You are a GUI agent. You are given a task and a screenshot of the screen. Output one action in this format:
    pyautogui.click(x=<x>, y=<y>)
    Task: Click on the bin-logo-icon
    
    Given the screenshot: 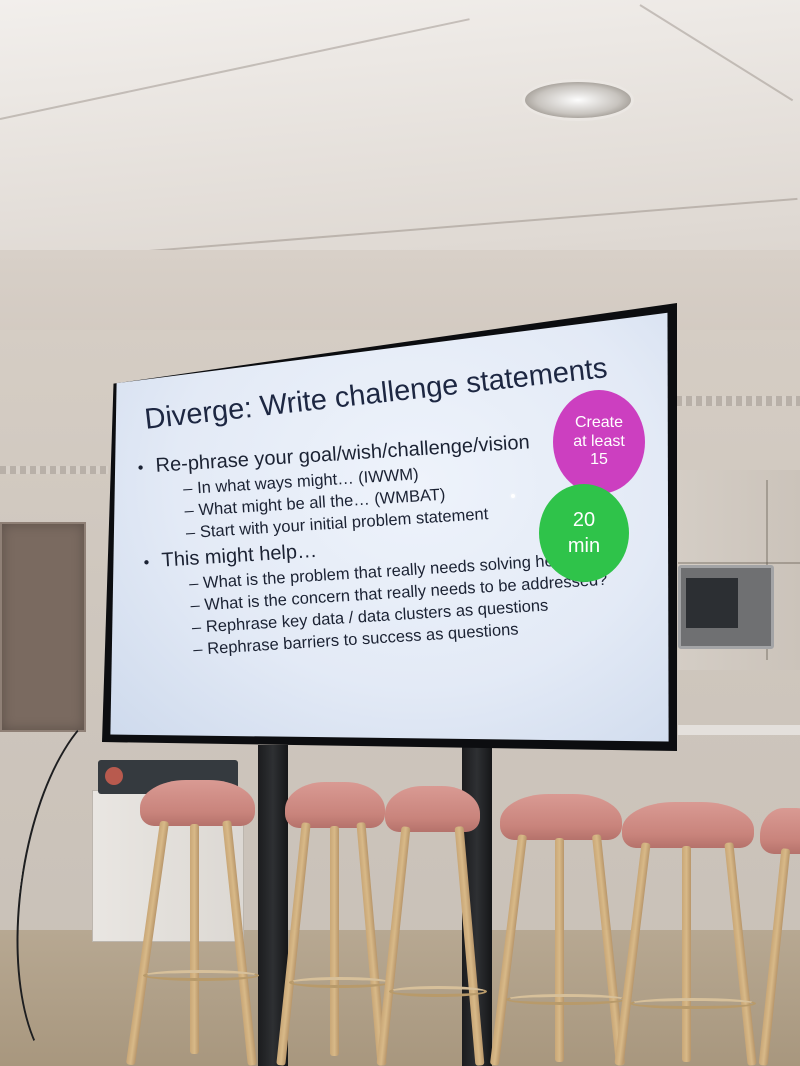 What is the action you would take?
    pyautogui.click(x=114, y=776)
    